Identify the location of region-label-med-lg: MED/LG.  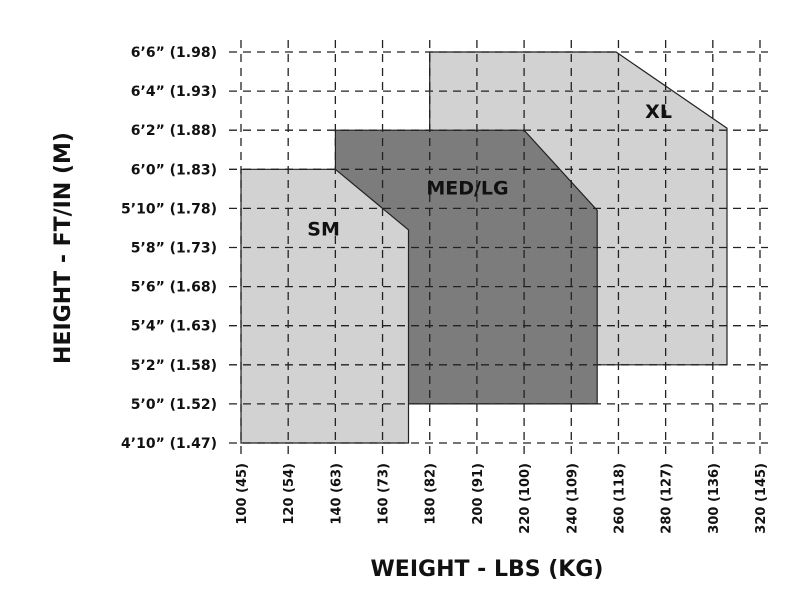
(467, 188).